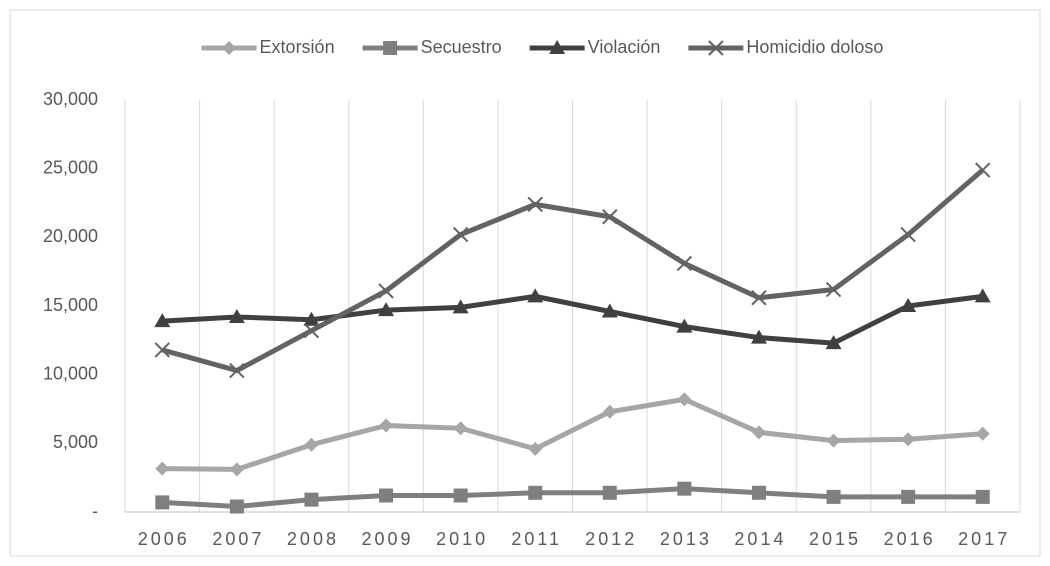 The image size is (1050, 566). Describe the element at coordinates (984, 539) in the screenshot. I see `x-tick-label: 2017` at that location.